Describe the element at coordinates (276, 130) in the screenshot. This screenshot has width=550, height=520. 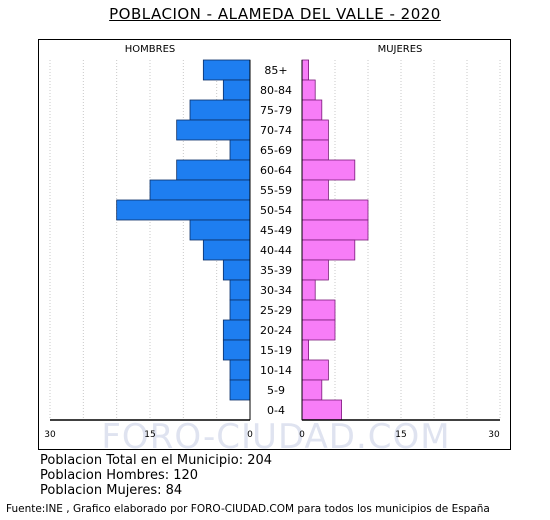
I see `age-label: 70-74` at that location.